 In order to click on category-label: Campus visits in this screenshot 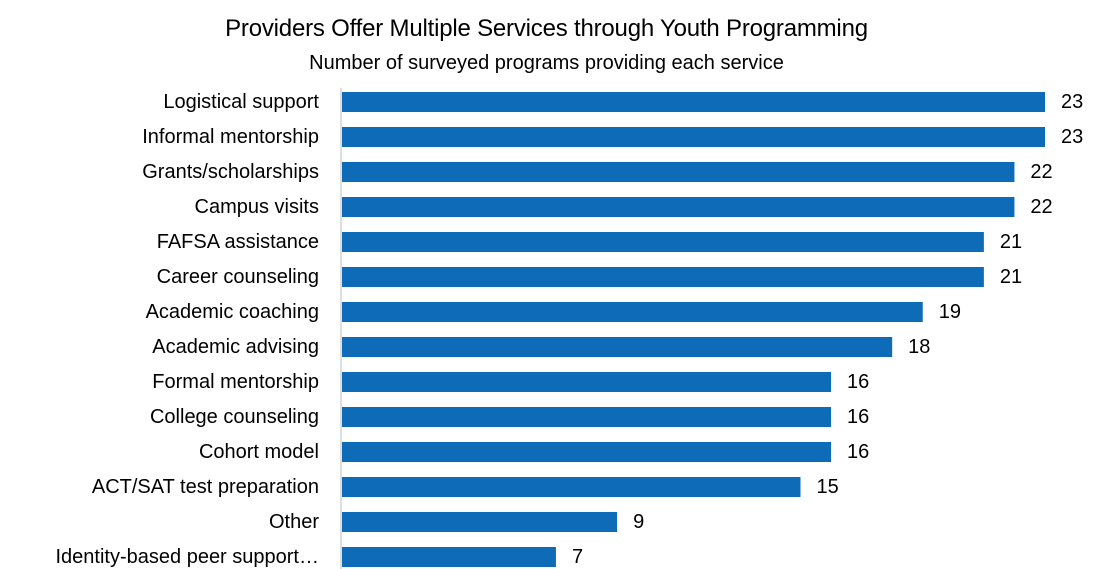, I will do `click(257, 207)`.